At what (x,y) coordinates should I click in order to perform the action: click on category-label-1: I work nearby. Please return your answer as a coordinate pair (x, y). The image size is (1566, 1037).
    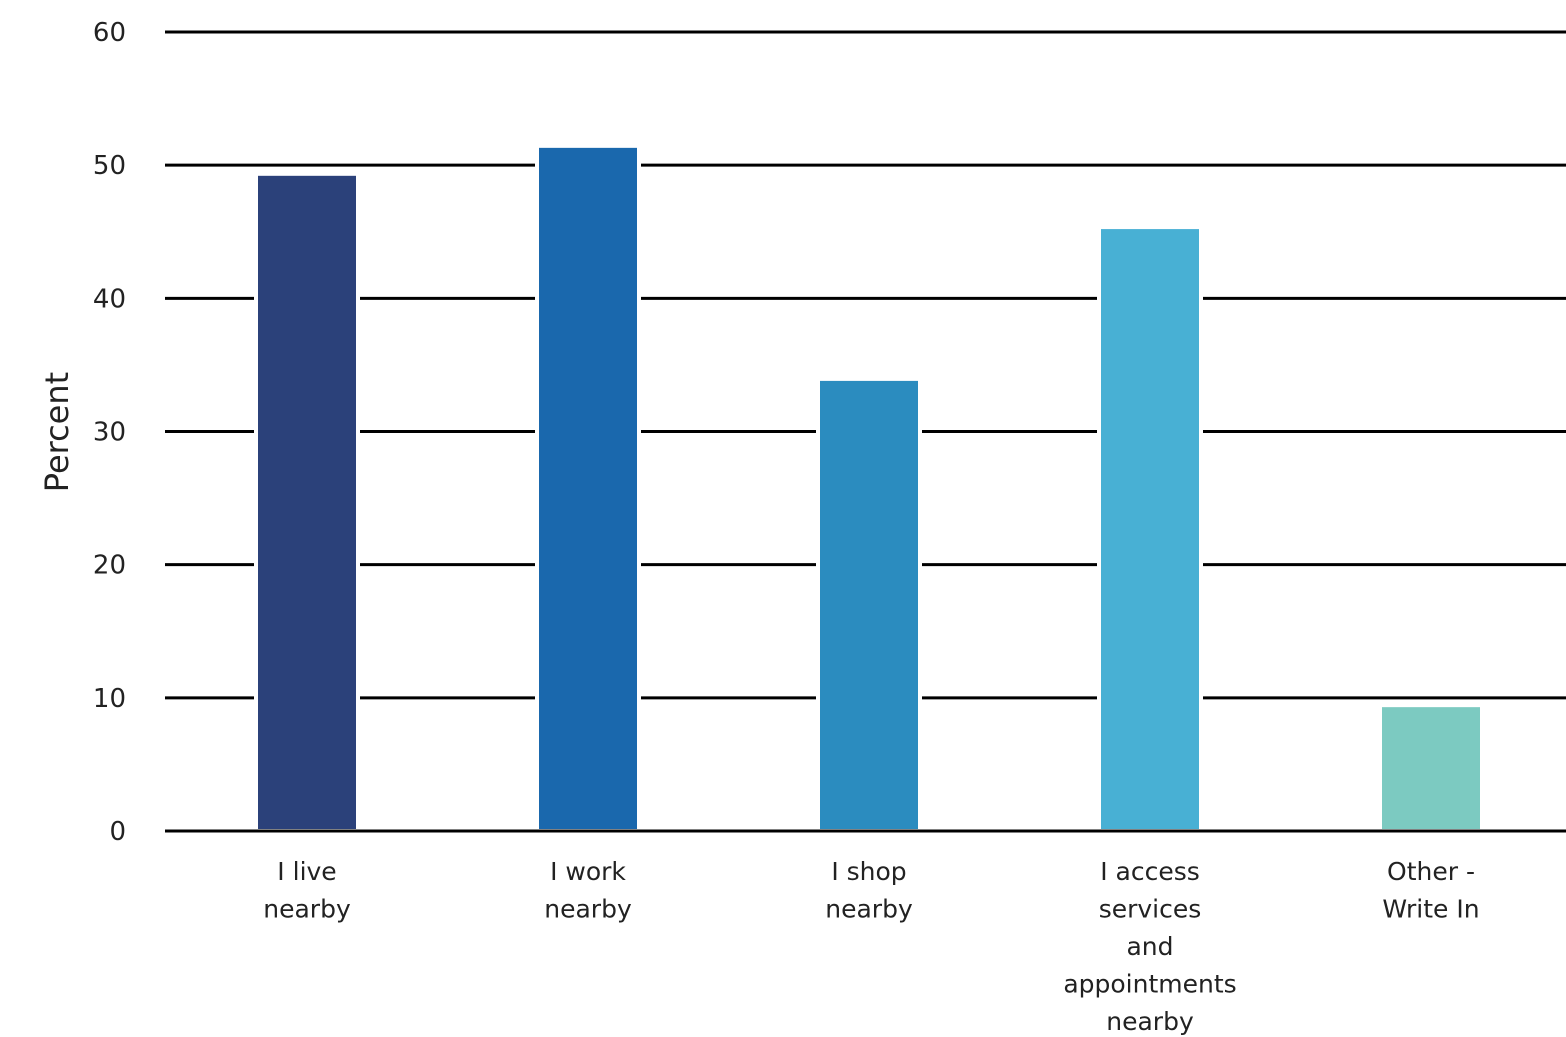
    Looking at the image, I should click on (588, 890).